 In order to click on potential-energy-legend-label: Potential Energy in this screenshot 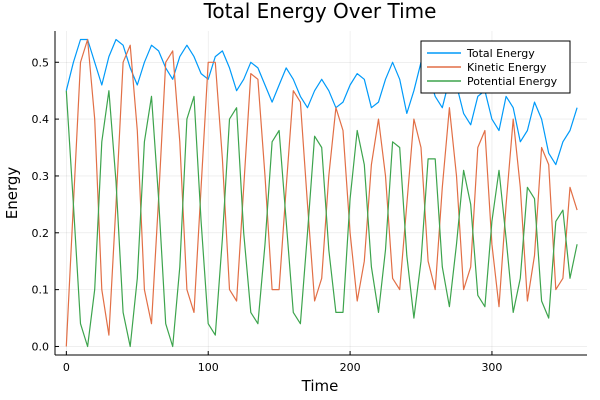, I will do `click(512, 81)`.